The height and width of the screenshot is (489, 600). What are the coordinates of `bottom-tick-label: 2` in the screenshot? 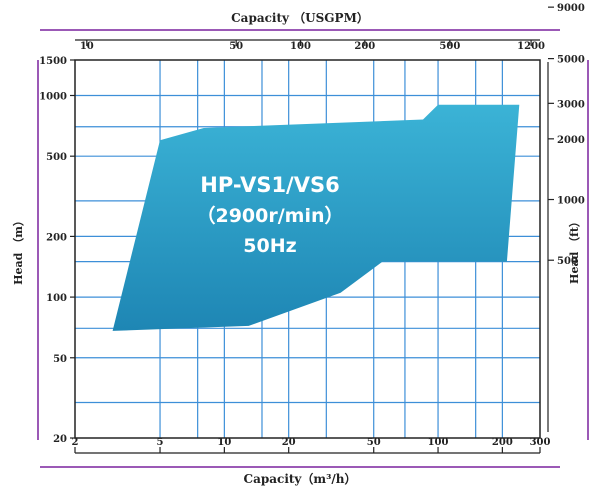 It's located at (75, 442).